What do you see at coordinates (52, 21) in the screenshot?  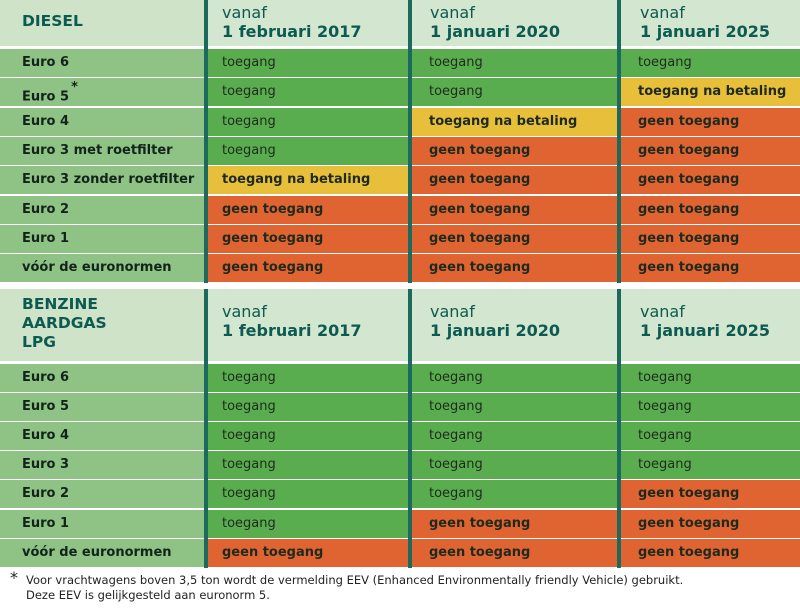 I see `diesel-title: DIESEL` at bounding box center [52, 21].